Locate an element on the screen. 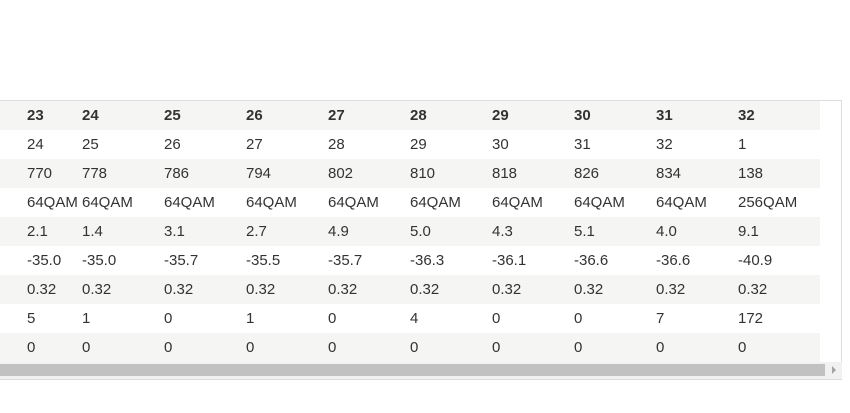 The image size is (850, 413). table-cell: 4.0 is located at coordinates (666, 231).